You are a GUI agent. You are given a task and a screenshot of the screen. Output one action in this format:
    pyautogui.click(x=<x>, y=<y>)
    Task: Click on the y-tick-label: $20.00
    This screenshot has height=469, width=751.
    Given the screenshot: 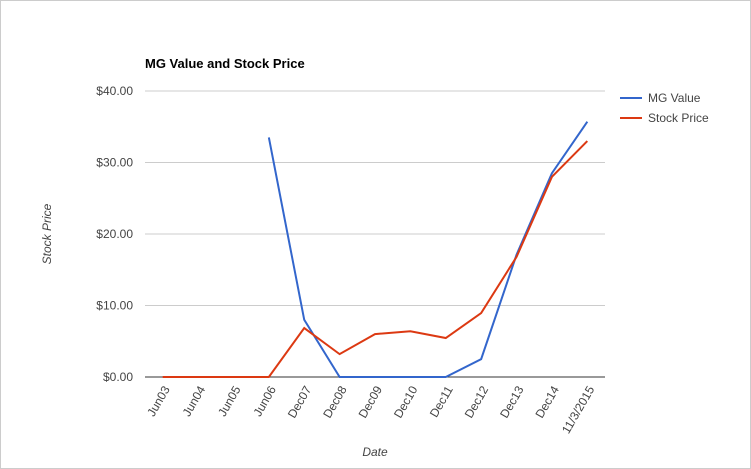 What is the action you would take?
    pyautogui.click(x=114, y=234)
    